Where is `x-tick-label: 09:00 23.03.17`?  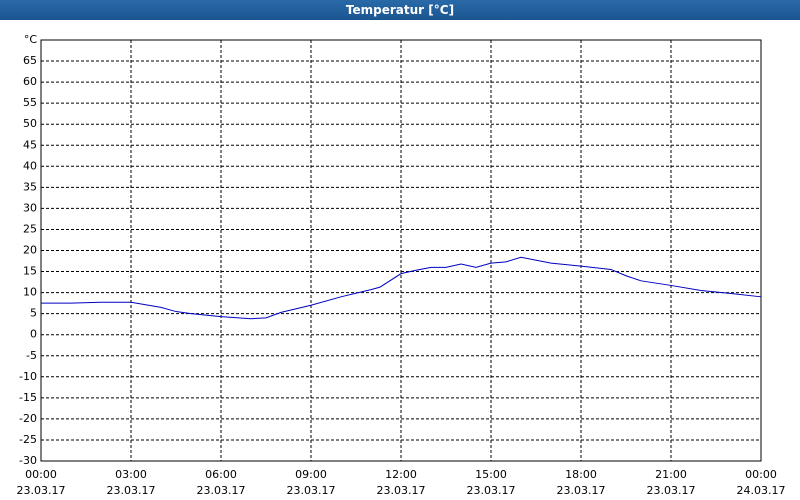 x-tick-label: 09:00 23.03.17 is located at coordinates (311, 482).